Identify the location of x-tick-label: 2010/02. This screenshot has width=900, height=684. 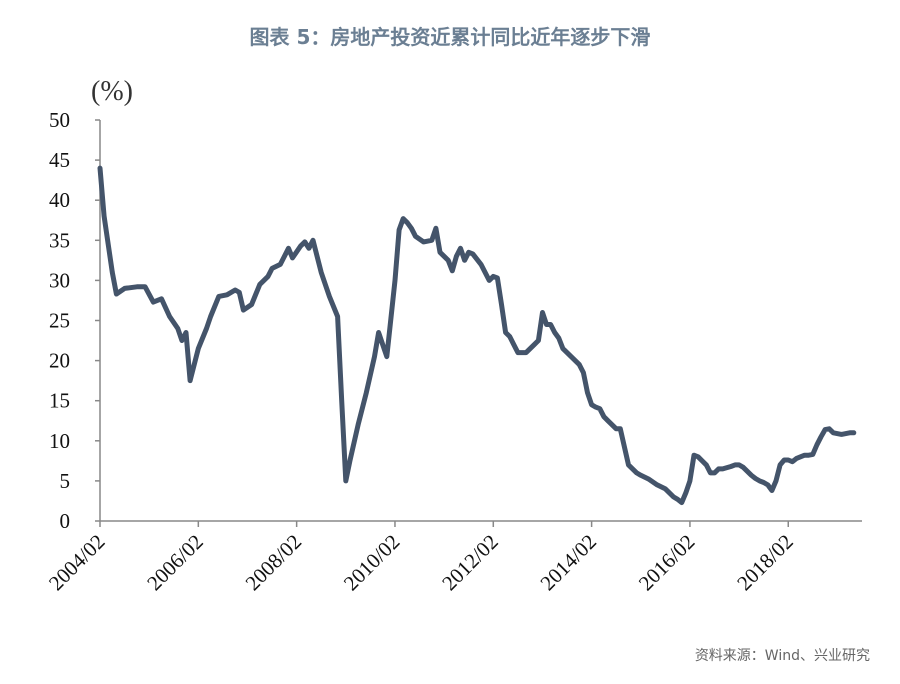
(372, 563).